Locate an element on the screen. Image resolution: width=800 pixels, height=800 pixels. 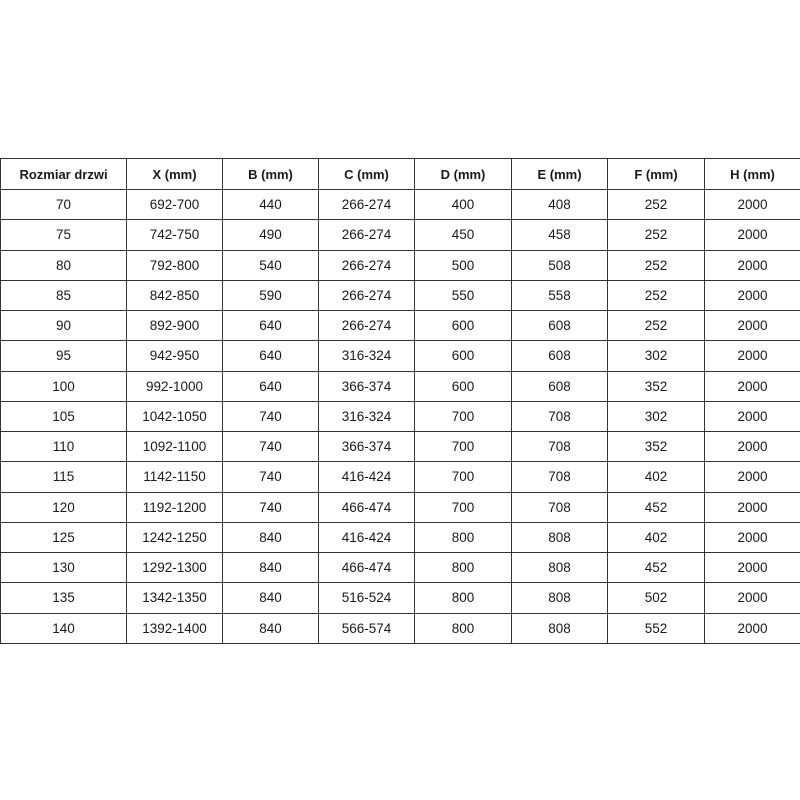
table-row: 125 1242-1250 840 416-424 800 808 402 2000 is located at coordinates (400, 537).